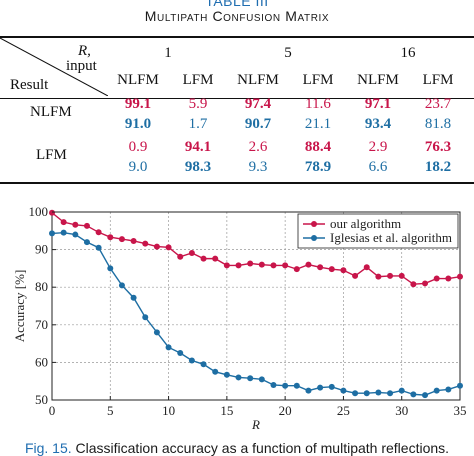  Describe the element at coordinates (198, 104) in the screenshot. I see `ours-value-cell: 5.9` at that location.